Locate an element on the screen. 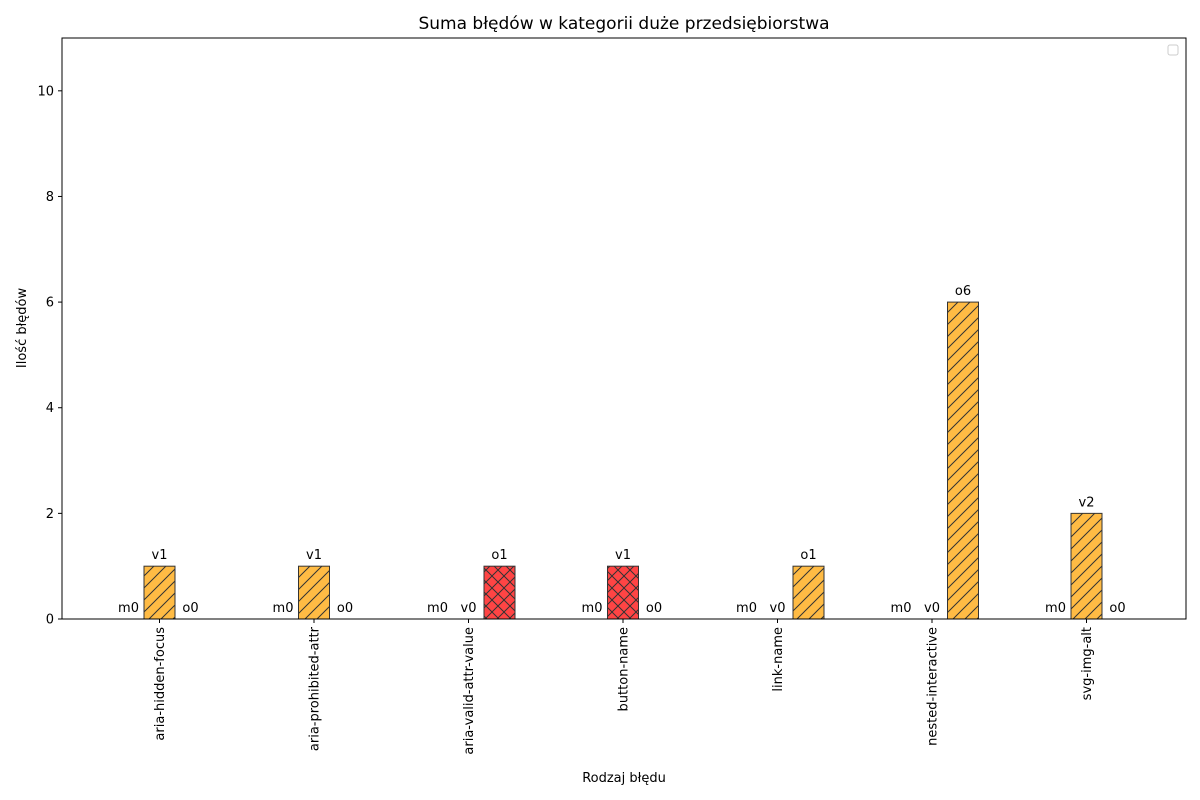 Image resolution: width=1200 pixels, height=800 pixels. x-axis-label: Rodzaj błędu is located at coordinates (624, 778).